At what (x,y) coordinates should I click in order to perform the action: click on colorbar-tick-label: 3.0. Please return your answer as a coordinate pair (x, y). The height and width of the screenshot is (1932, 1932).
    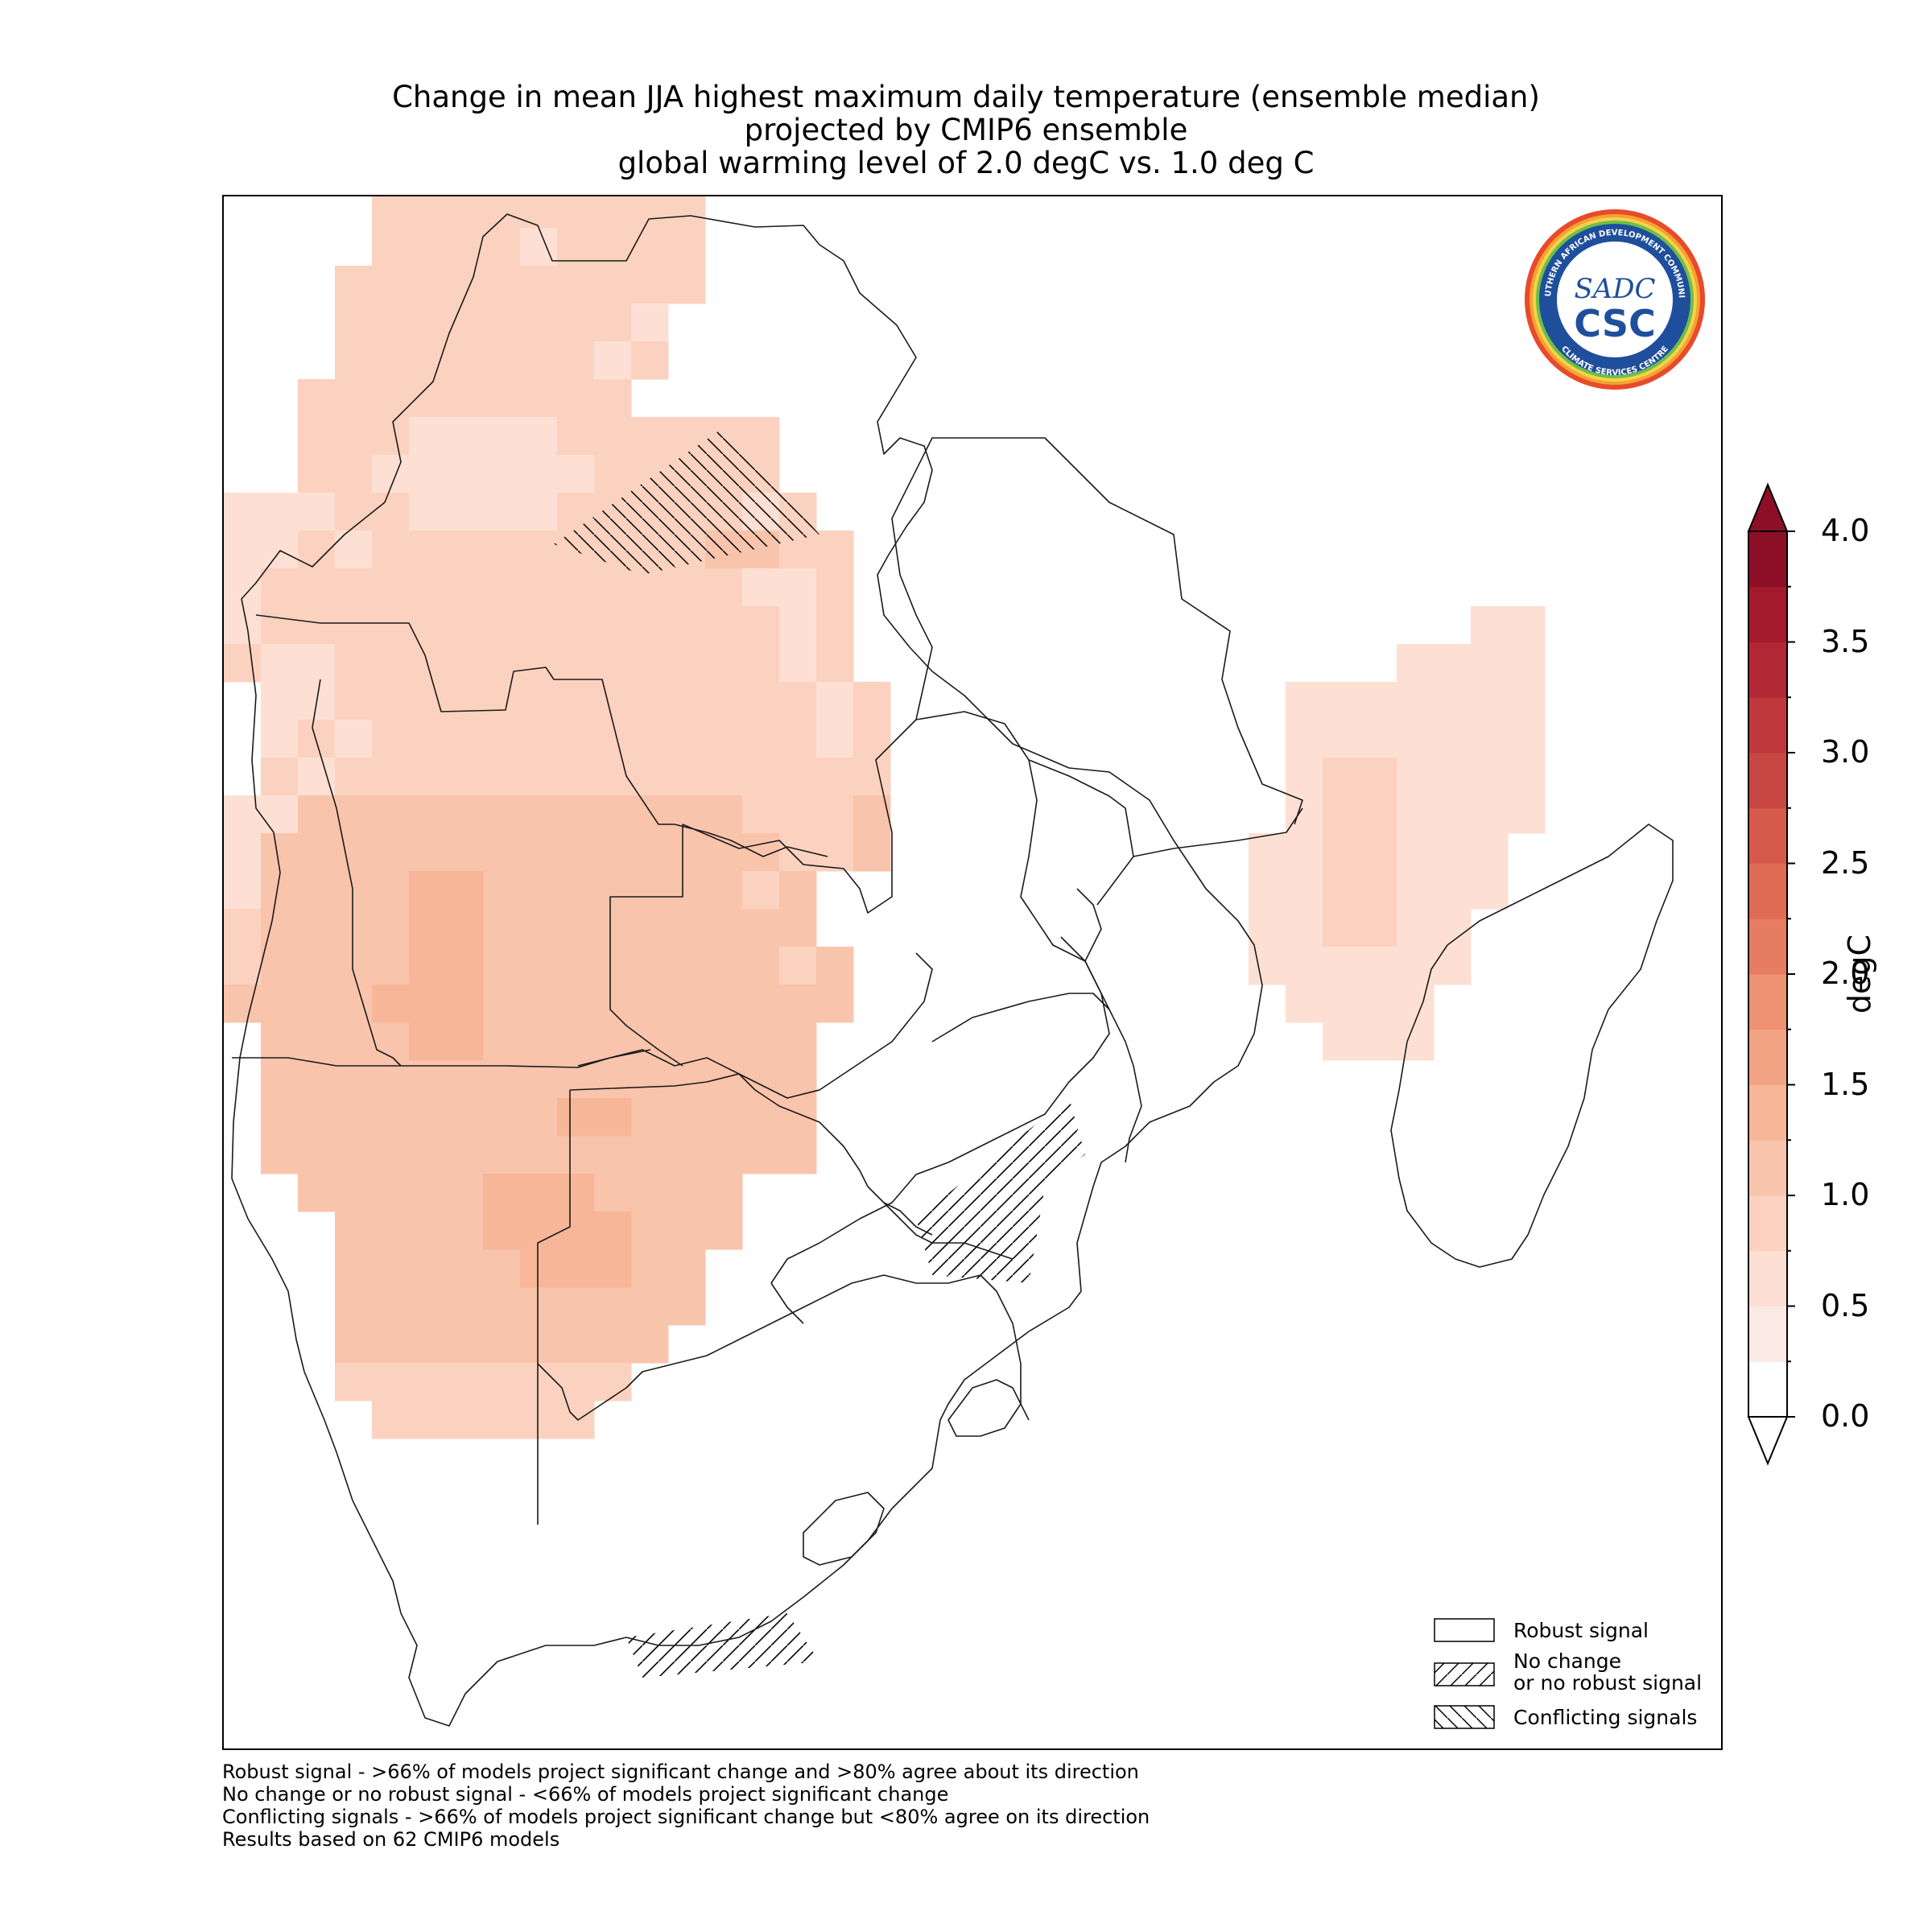
    Looking at the image, I should click on (1846, 752).